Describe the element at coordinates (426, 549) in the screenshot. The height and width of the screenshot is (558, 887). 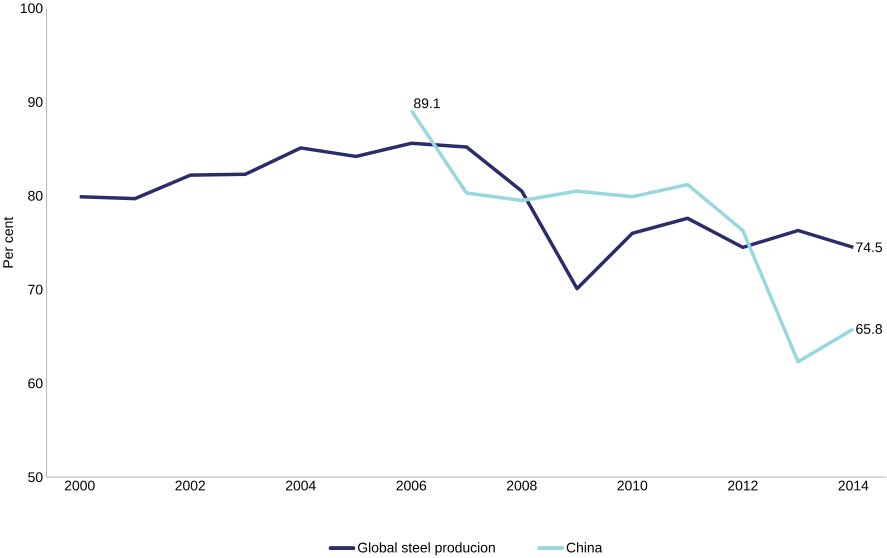
I see `legend-label: Global steel producion` at that location.